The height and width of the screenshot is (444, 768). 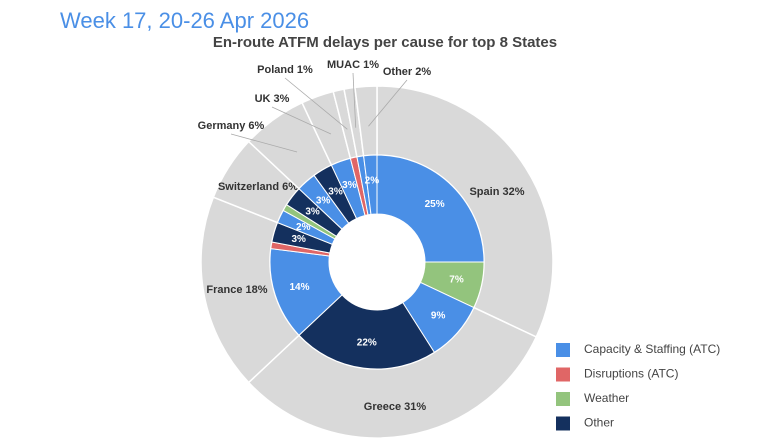 I want to click on state-value: 6%, so click(x=256, y=126).